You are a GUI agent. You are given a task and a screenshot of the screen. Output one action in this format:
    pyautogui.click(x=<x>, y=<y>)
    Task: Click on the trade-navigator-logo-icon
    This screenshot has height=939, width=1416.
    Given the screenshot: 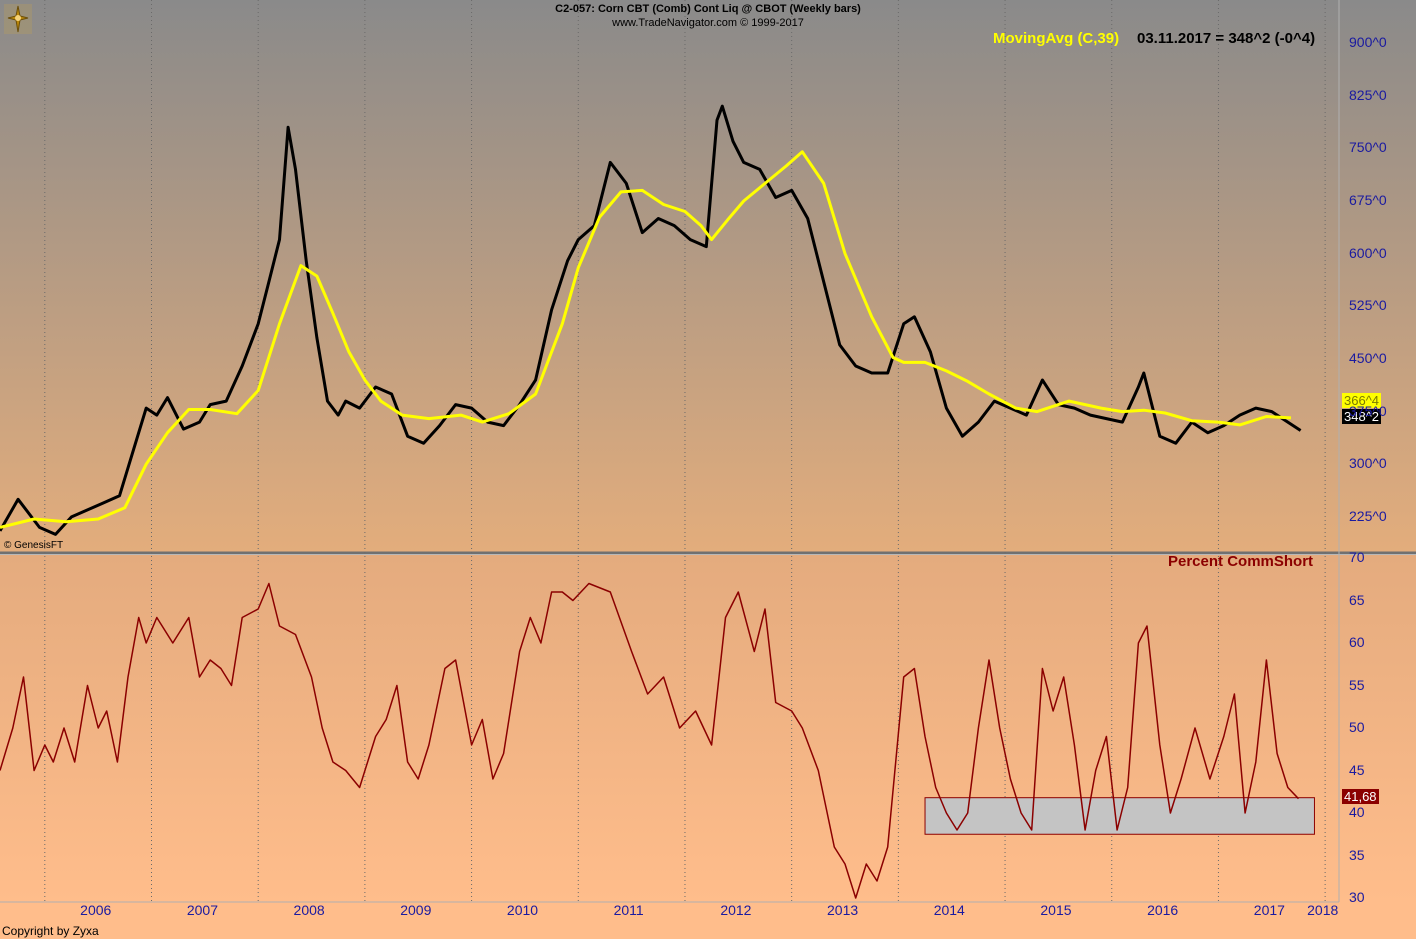 What is the action you would take?
    pyautogui.click(x=18, y=19)
    